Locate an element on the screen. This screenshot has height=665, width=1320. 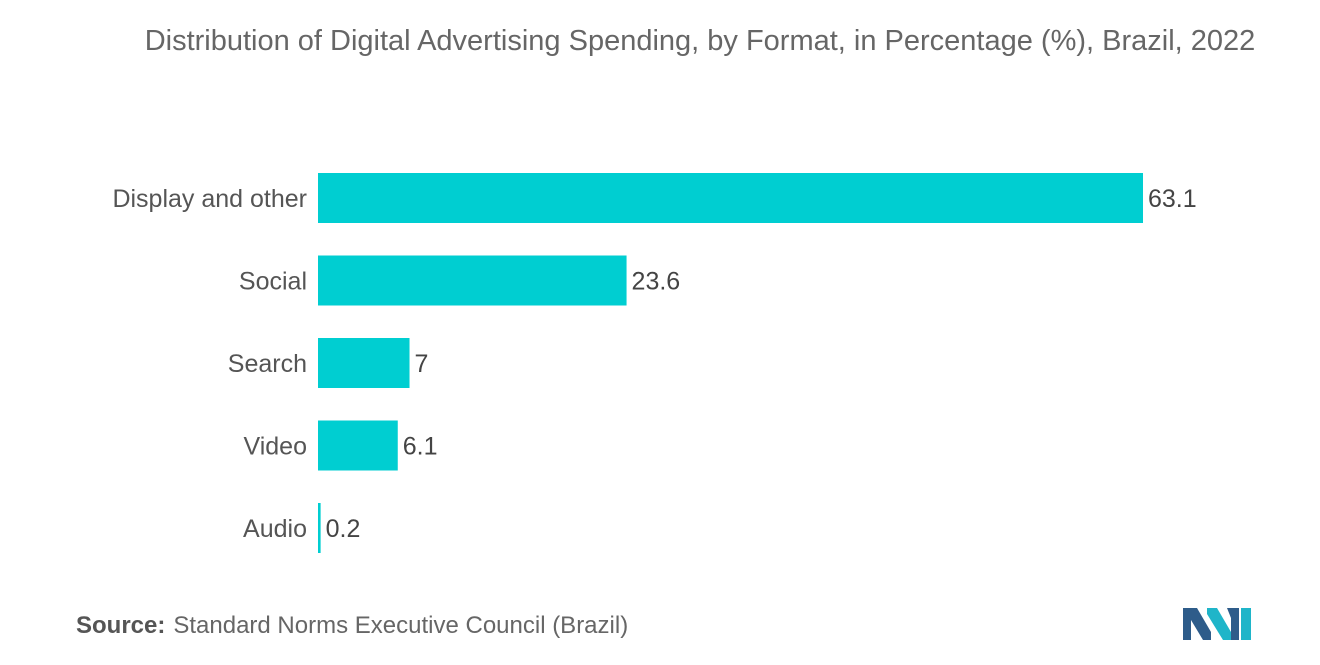
category-label: Social is located at coordinates (273, 282).